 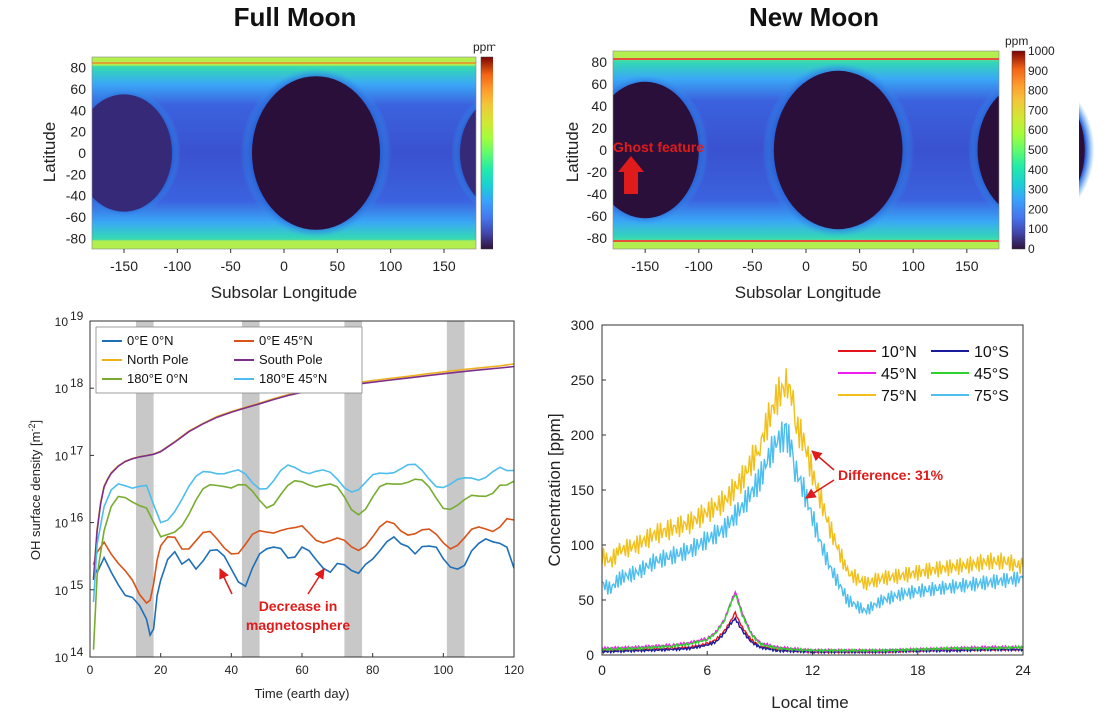 I want to click on oh-density-xtick-label: 120, so click(x=514, y=670).